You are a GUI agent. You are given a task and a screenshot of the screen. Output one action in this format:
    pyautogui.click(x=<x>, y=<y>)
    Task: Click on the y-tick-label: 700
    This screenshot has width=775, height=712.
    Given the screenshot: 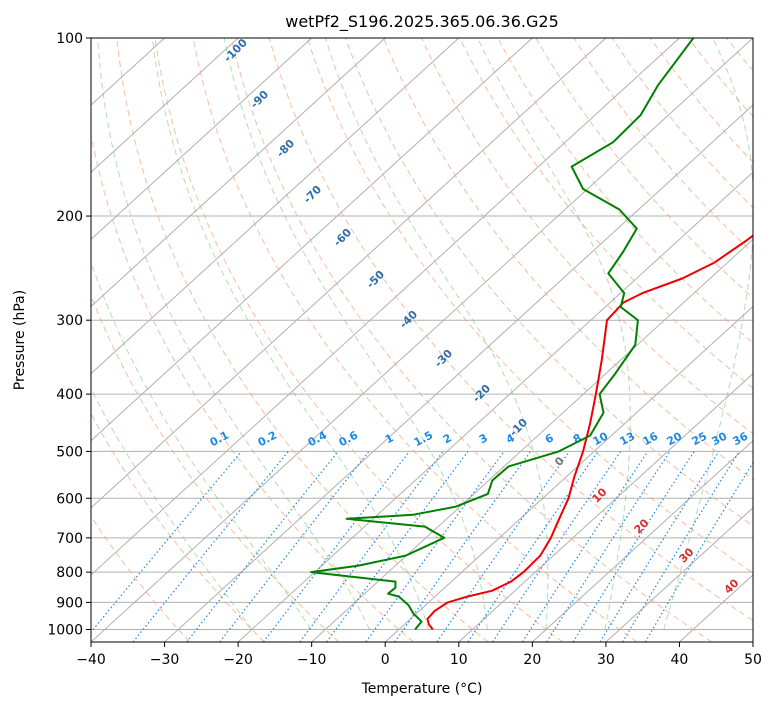 What is the action you would take?
    pyautogui.click(x=69, y=539)
    